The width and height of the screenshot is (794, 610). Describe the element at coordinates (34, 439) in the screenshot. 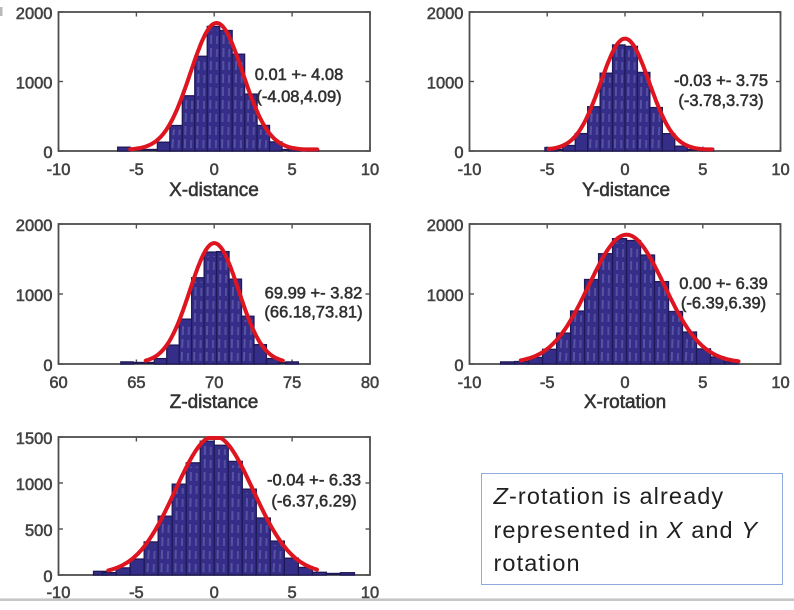

I see `svg-text: 1500` at that location.